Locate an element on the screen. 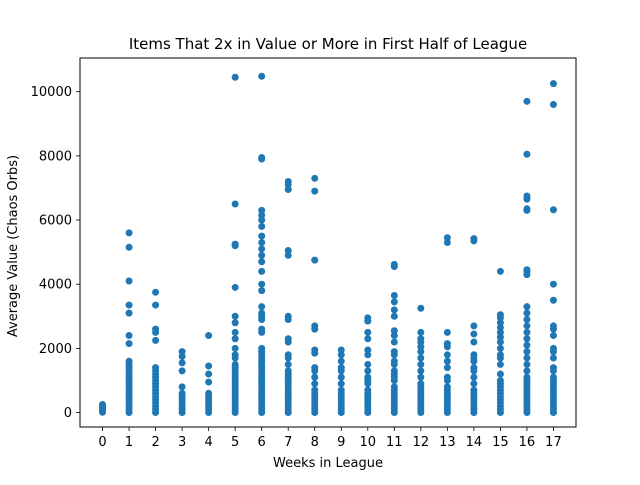 Image resolution: width=640 pixels, height=485 pixels. x-axis-label: Weeks in League is located at coordinates (328, 463).